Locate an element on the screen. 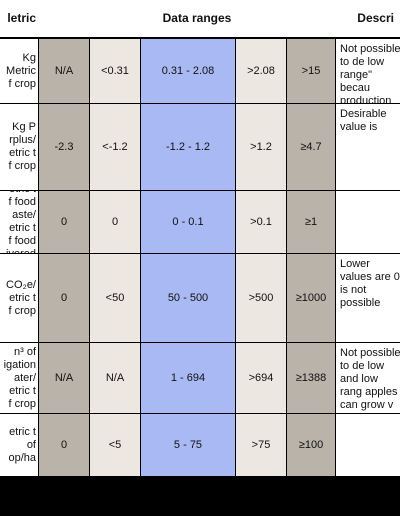 The width and height of the screenshot is (400, 516). header-data-ranges: Data ranges is located at coordinates (197, 19).